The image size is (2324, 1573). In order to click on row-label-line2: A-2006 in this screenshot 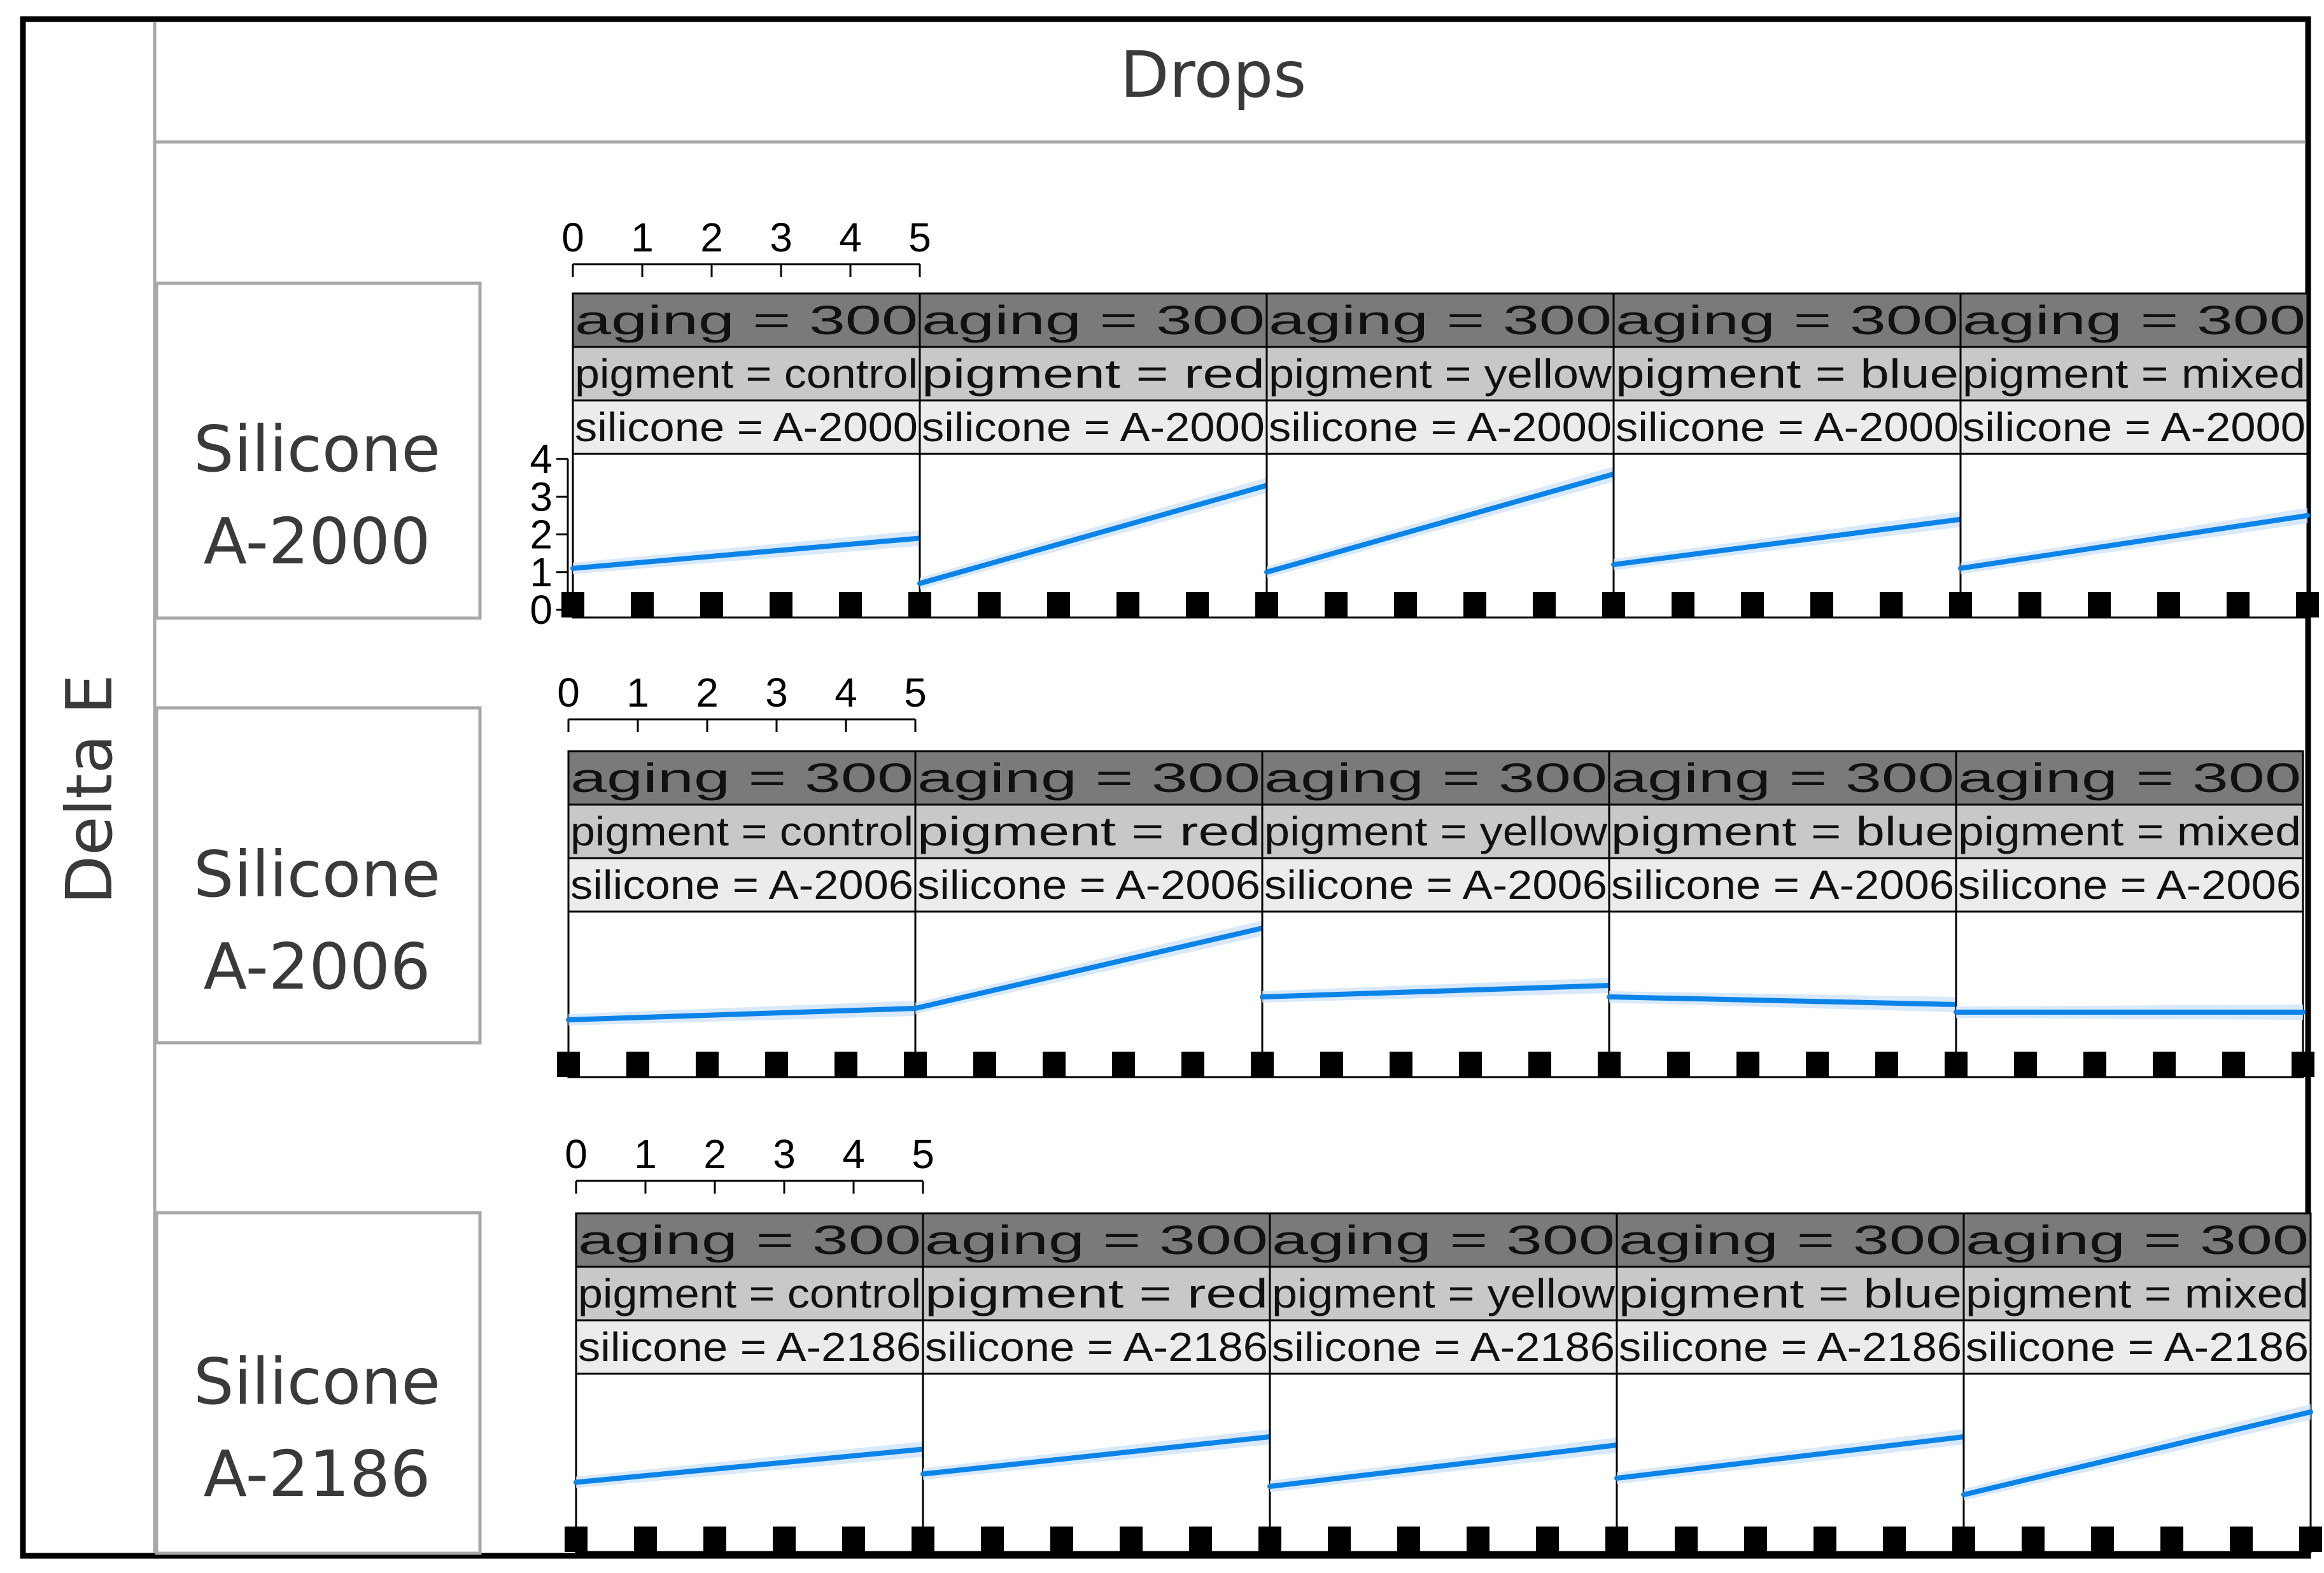, I will do `click(318, 966)`.